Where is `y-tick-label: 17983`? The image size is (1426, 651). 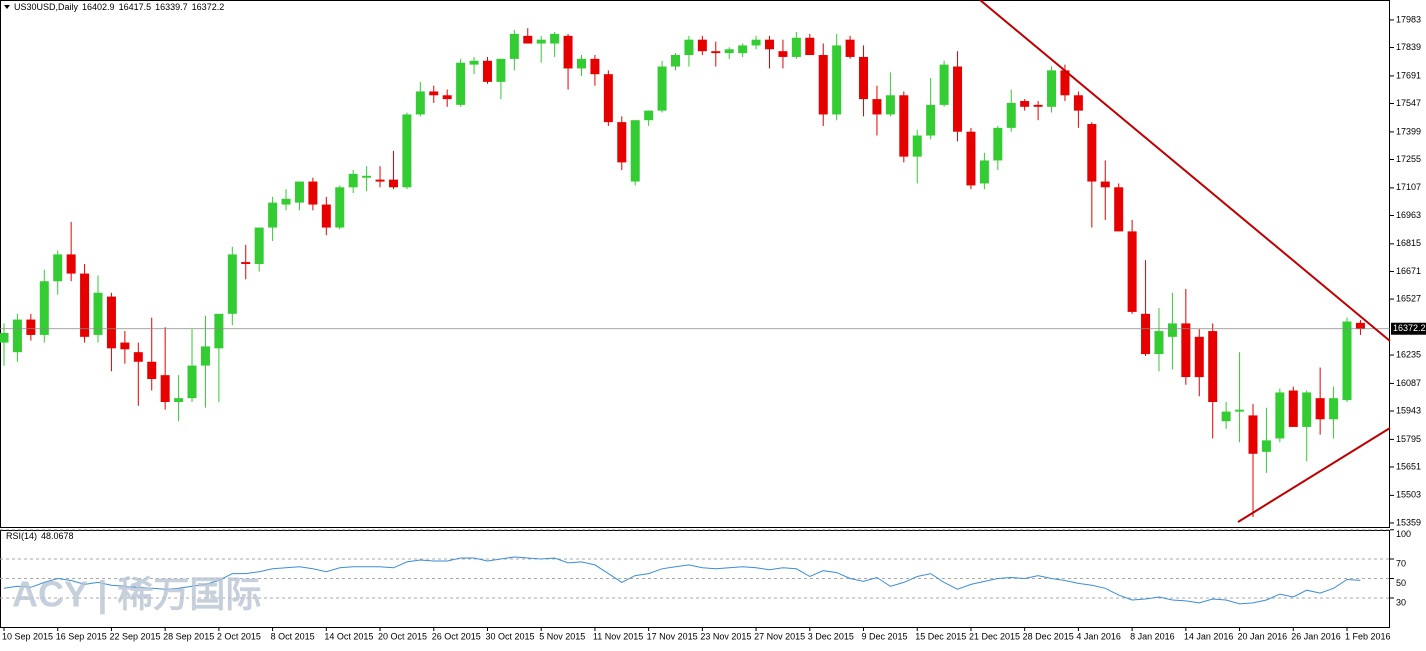 y-tick-label: 17983 is located at coordinates (1408, 19).